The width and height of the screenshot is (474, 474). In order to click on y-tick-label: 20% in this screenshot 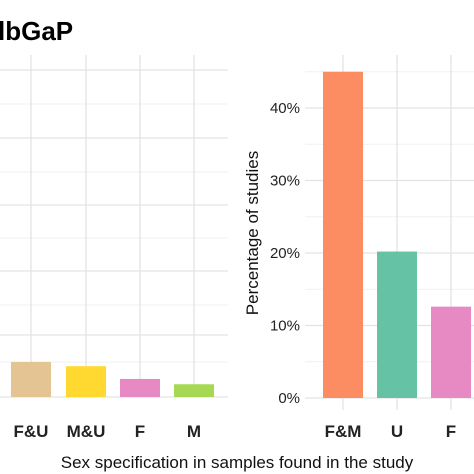, I will do `click(285, 253)`.